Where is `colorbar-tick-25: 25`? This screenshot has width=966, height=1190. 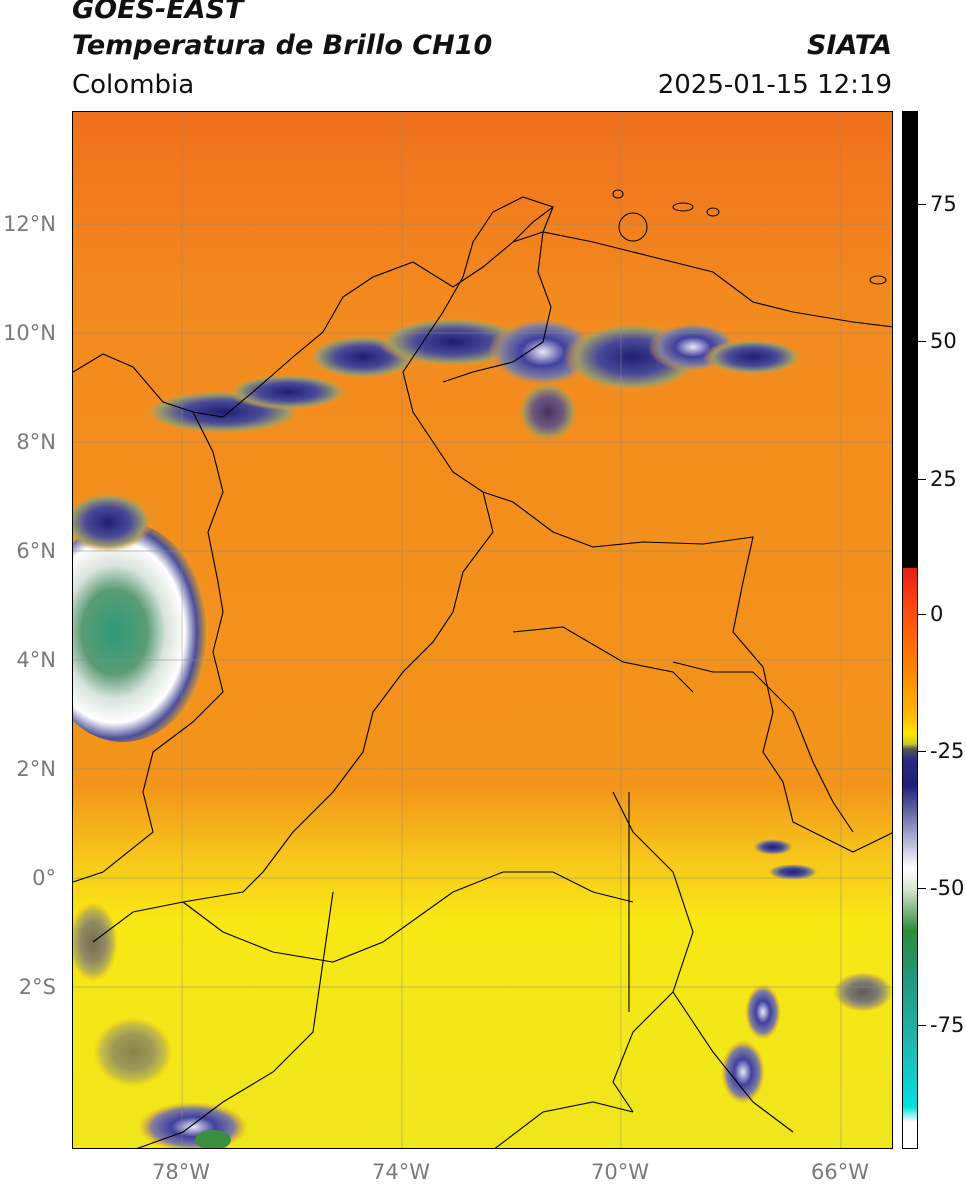 colorbar-tick-25: 25 is located at coordinates (943, 479).